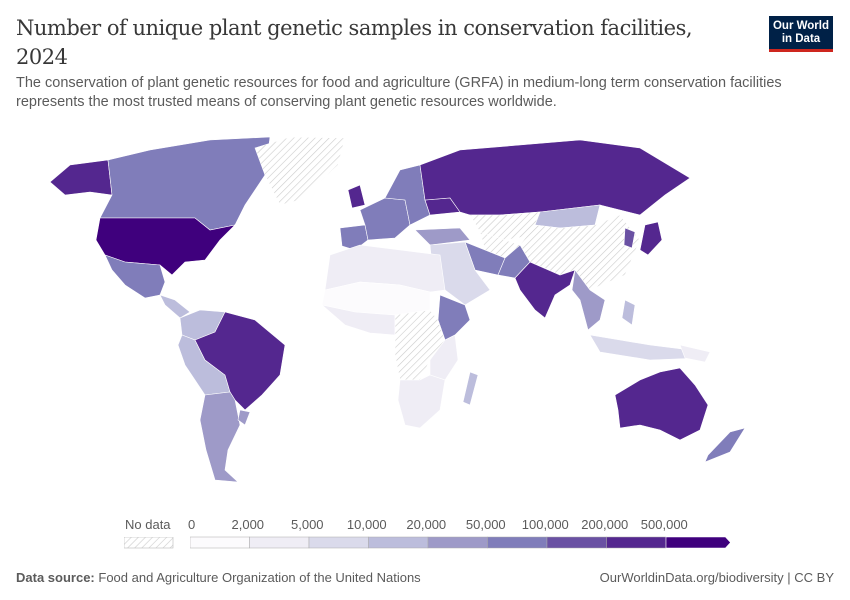 The width and height of the screenshot is (850, 600). I want to click on region-southern-africa, so click(421, 401).